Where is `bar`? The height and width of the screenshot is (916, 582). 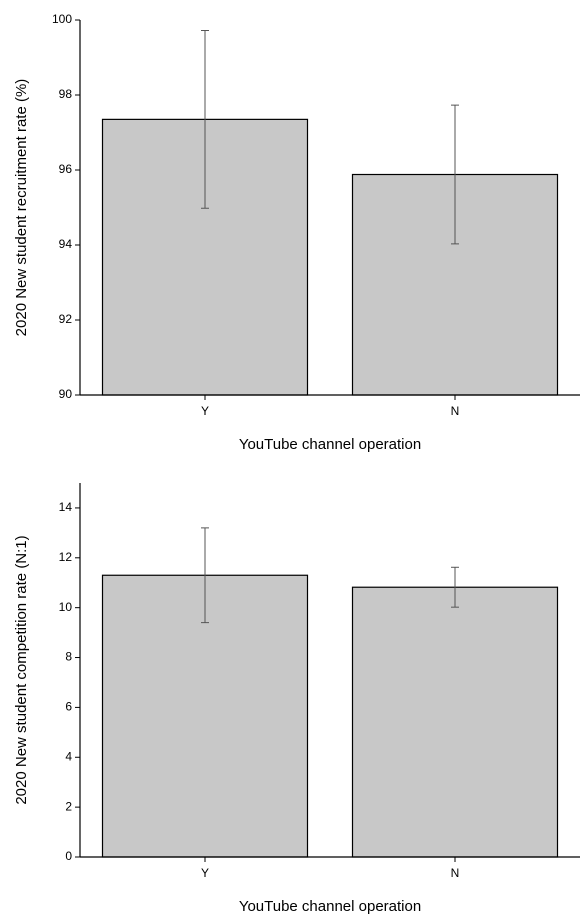
bar is located at coordinates (455, 722).